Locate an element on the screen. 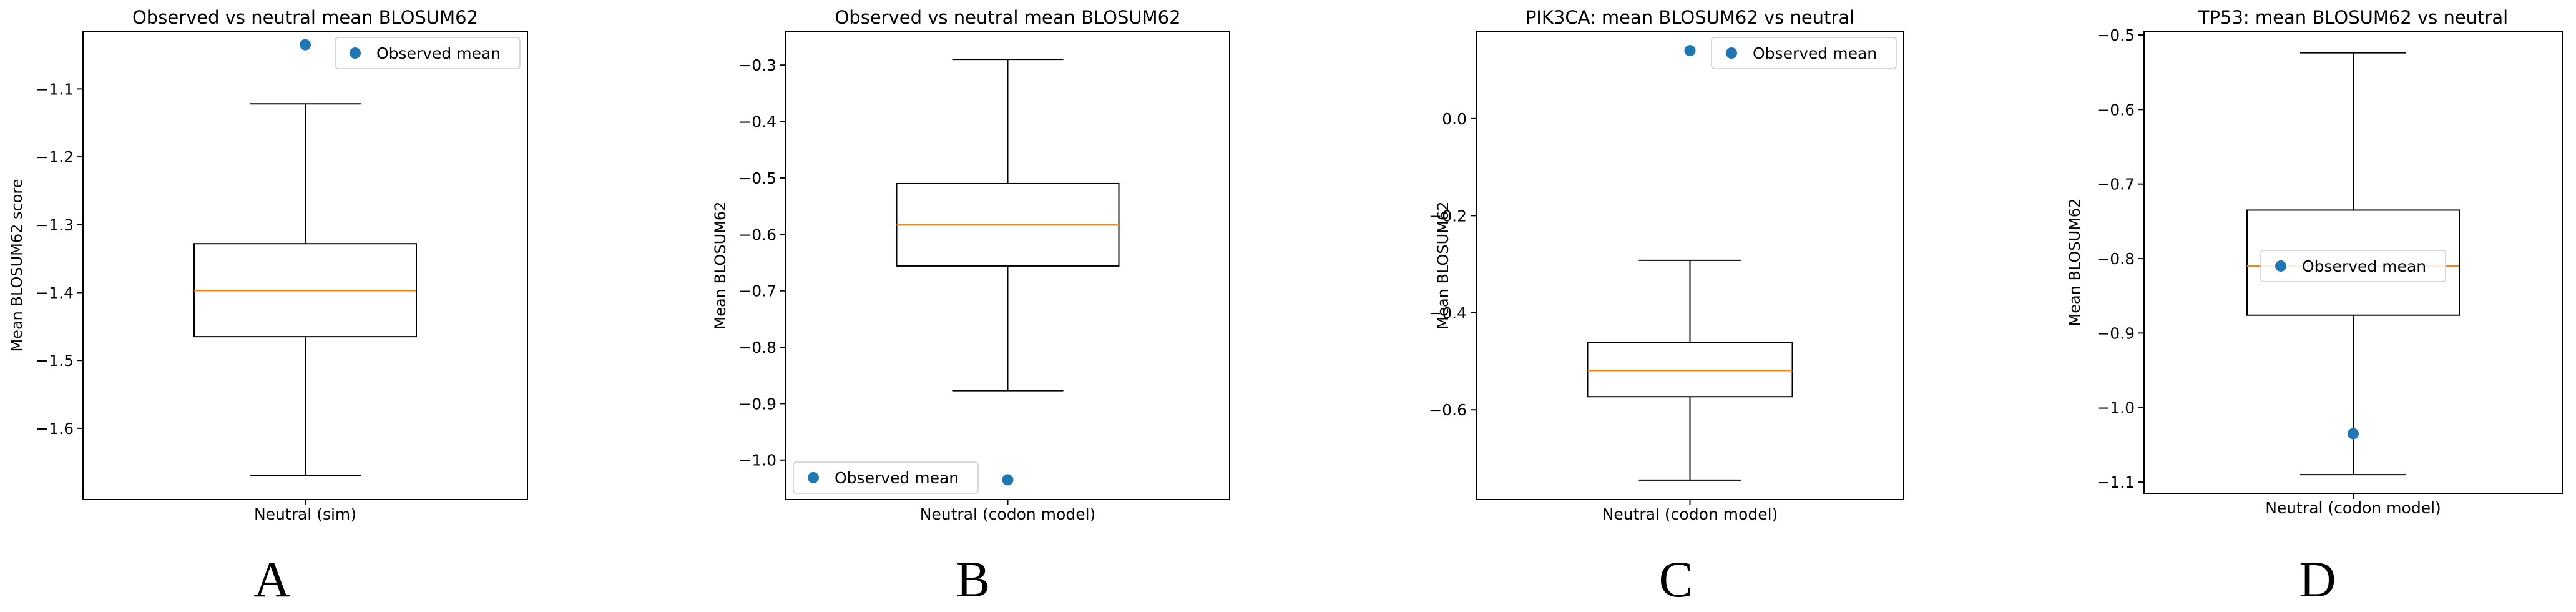  y-tick-label: −0.3 is located at coordinates (757, 65).